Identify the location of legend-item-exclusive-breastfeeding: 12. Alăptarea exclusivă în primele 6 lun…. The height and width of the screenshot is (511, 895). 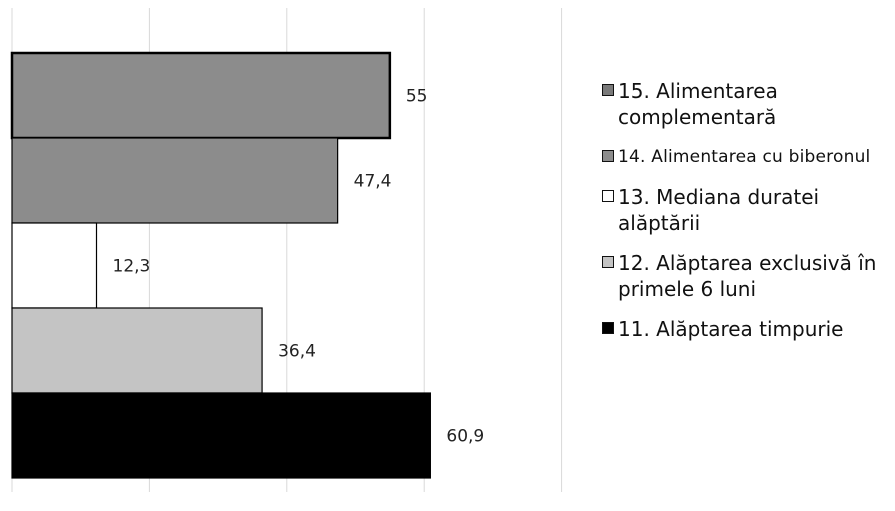
(747, 276).